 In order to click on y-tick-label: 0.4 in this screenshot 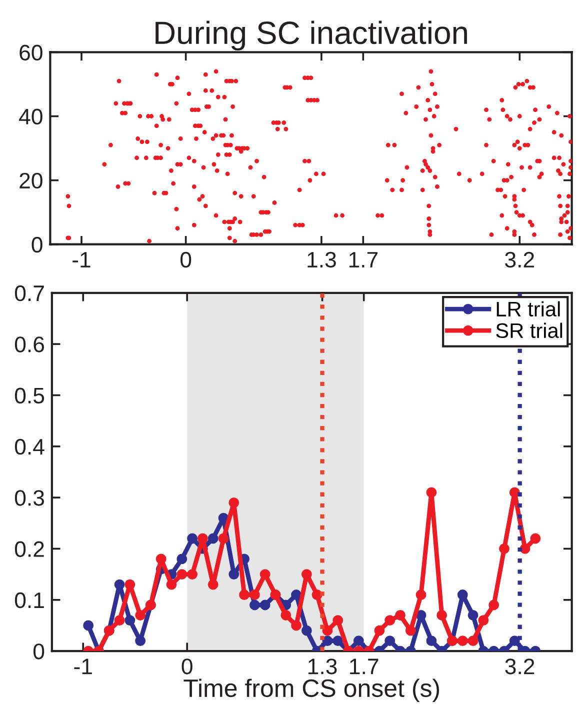, I will do `click(29, 446)`.